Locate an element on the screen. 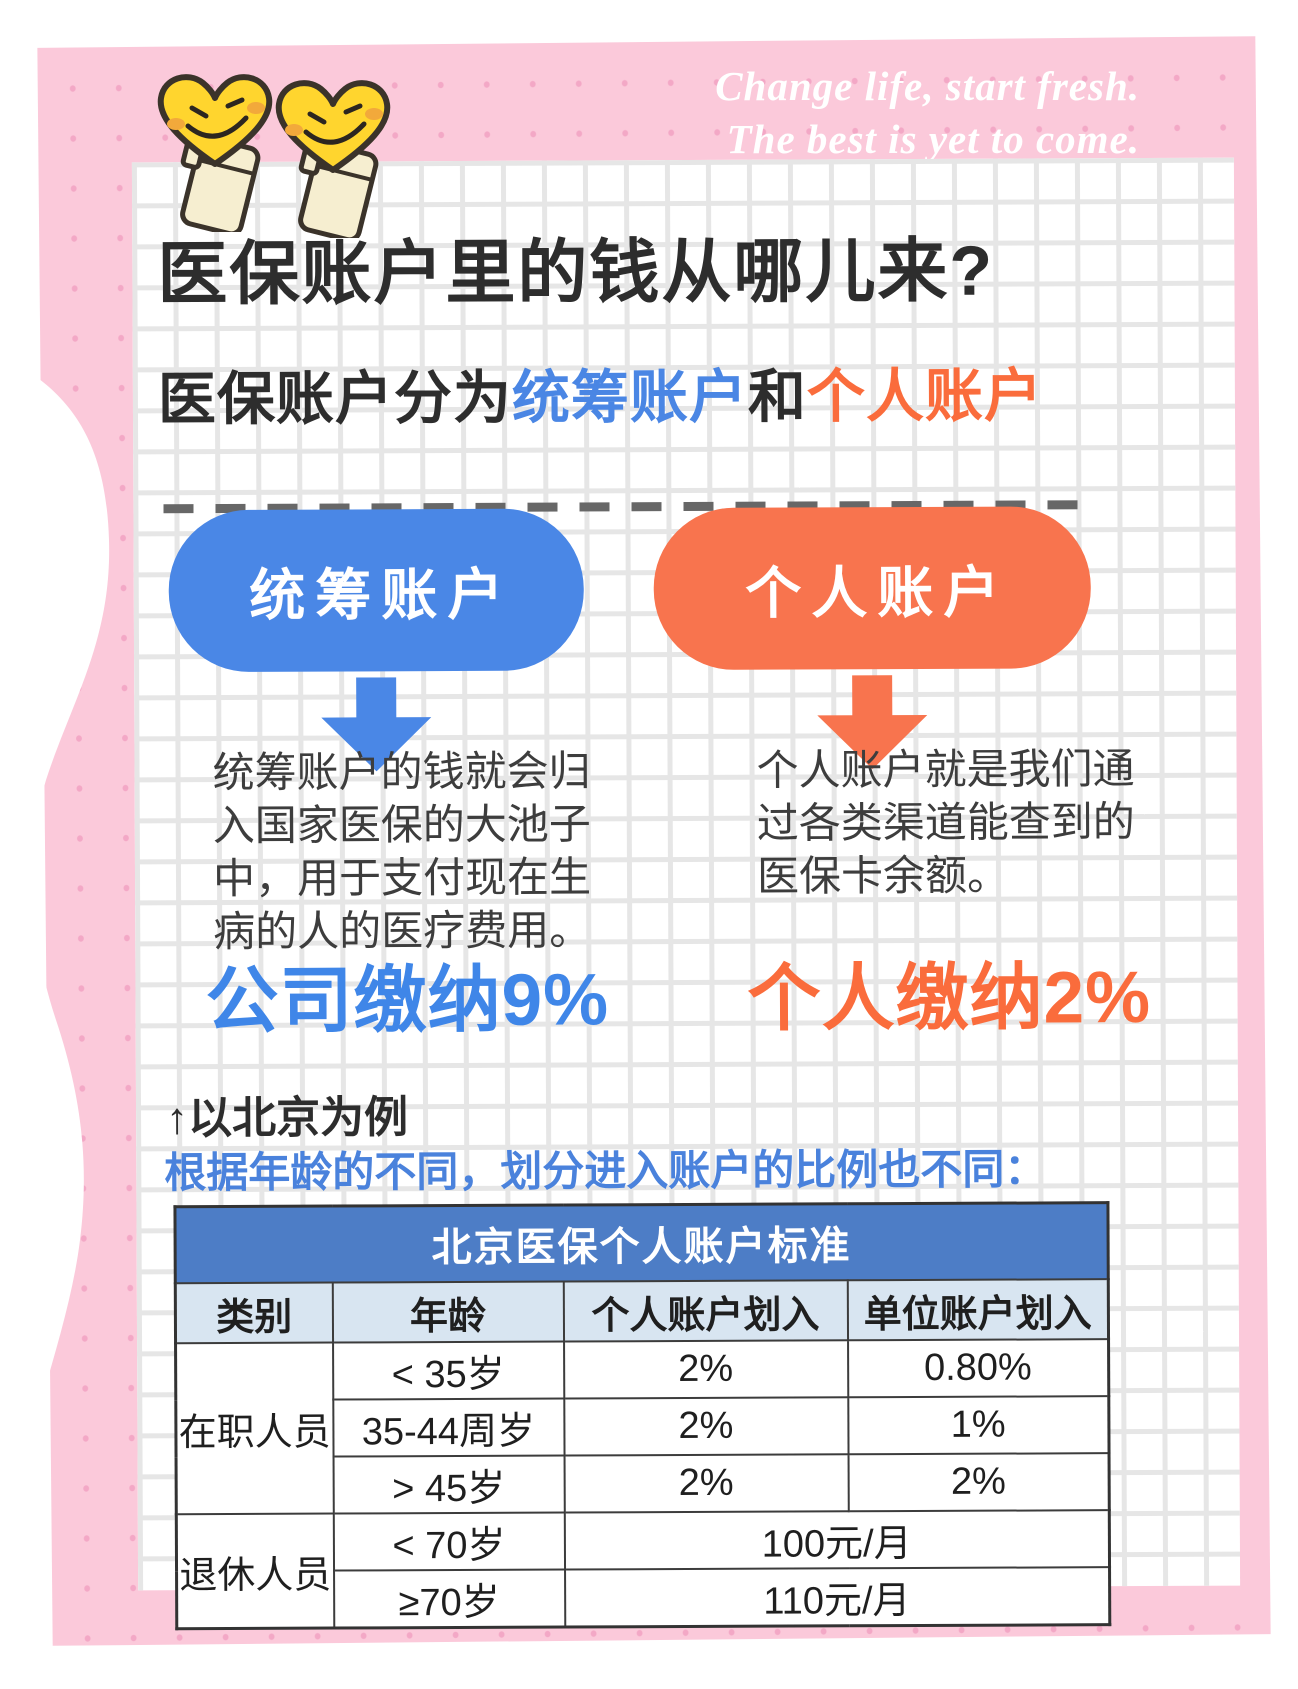 This screenshot has height=1689, width=1298. age-cell: < 70岁 is located at coordinates (449, 1541).